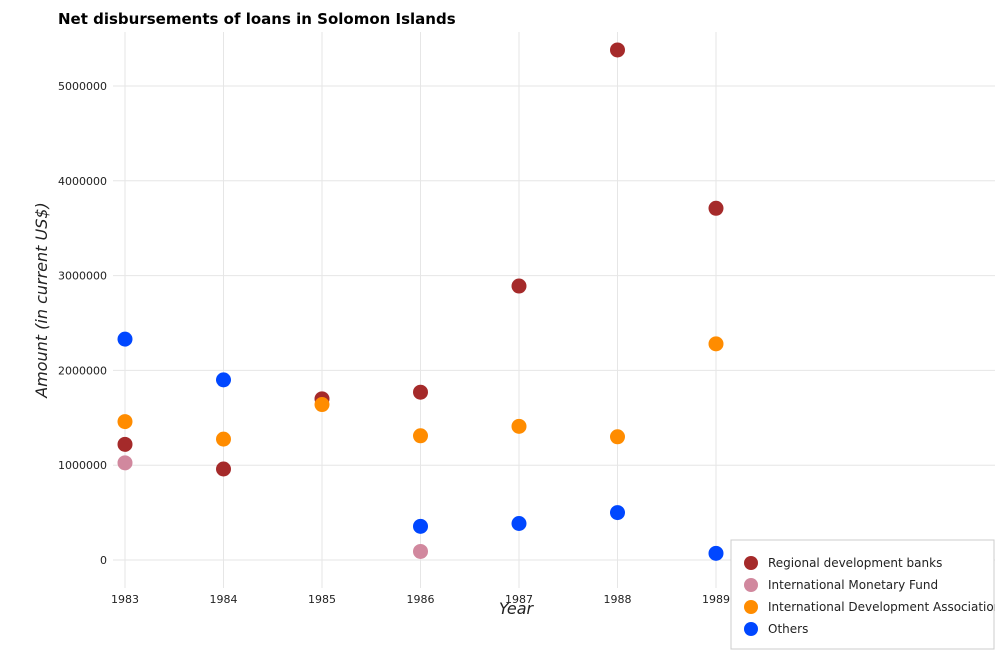 Image resolution: width=995 pixels, height=650 pixels. Describe the element at coordinates (82, 370) in the screenshot. I see `y-tick-label: 2000000` at that location.